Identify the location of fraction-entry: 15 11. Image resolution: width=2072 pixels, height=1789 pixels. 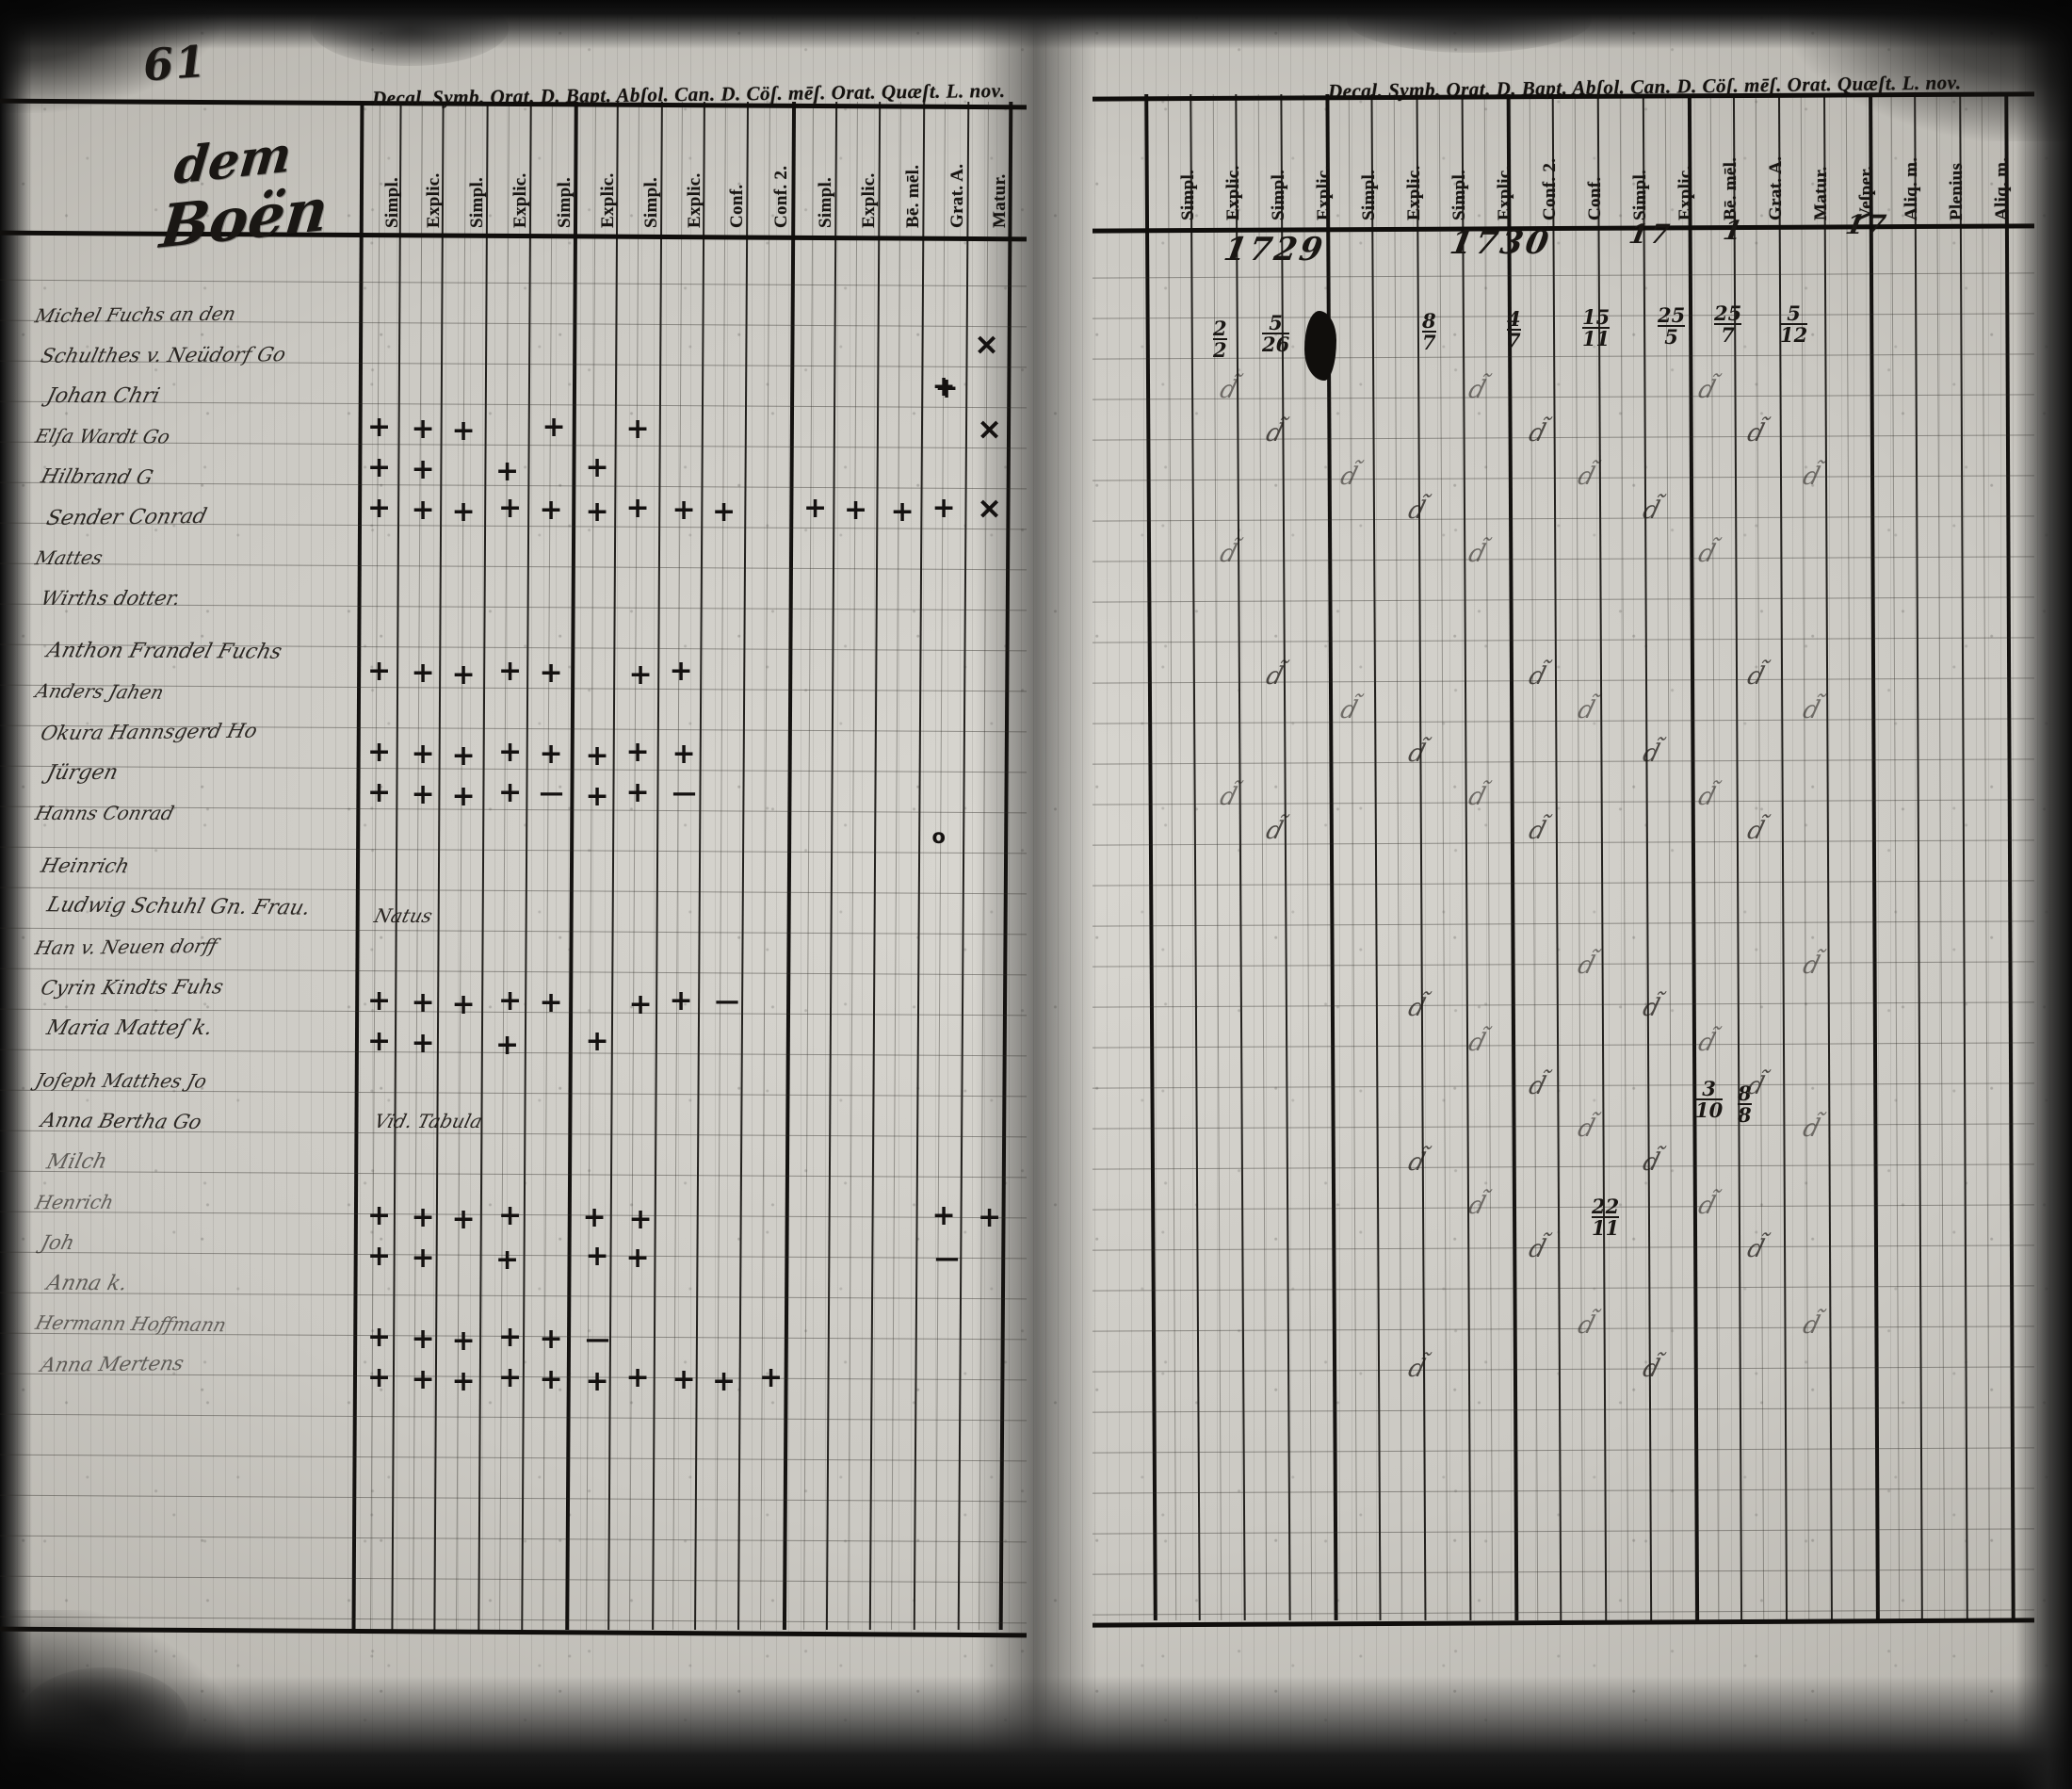
(1597, 328).